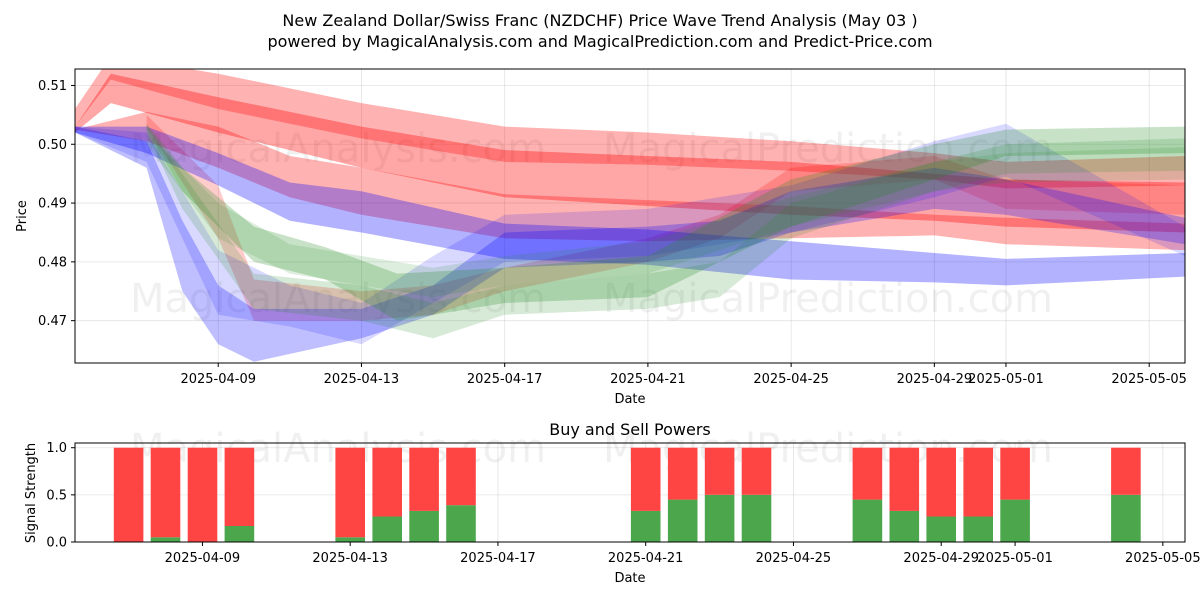 Image resolution: width=1200 pixels, height=600 pixels. I want to click on power-x-tick-label: 2025-05-05, so click(1162, 558).